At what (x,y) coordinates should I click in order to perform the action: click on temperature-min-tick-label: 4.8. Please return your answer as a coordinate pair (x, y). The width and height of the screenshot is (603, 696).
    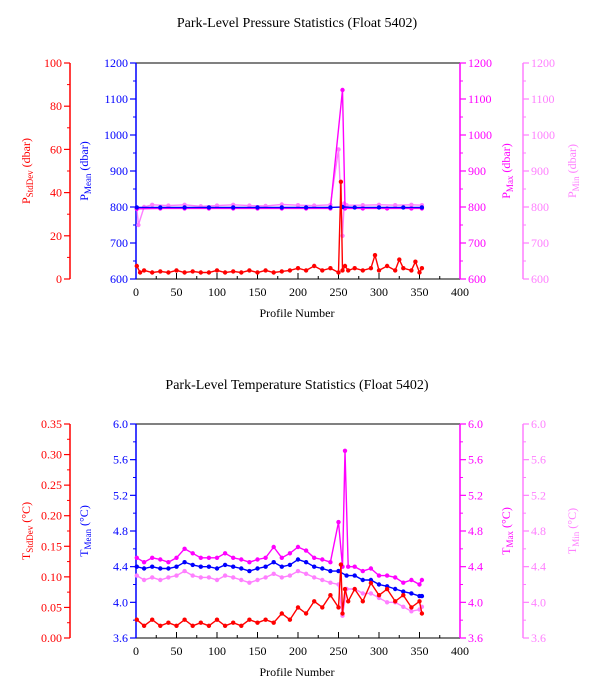
    Looking at the image, I should click on (538, 531).